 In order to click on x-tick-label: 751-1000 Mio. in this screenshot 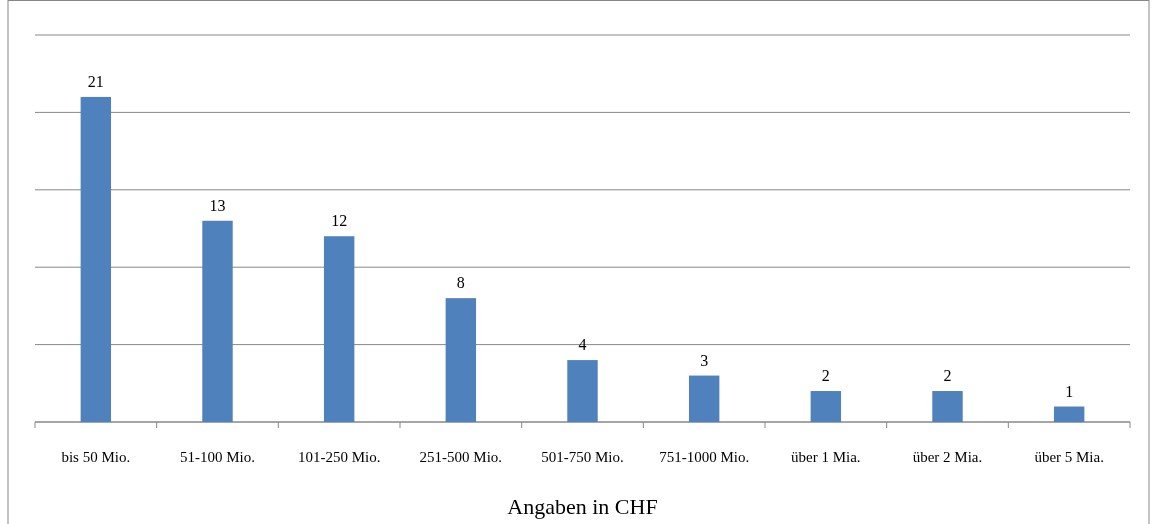, I will do `click(704, 457)`.